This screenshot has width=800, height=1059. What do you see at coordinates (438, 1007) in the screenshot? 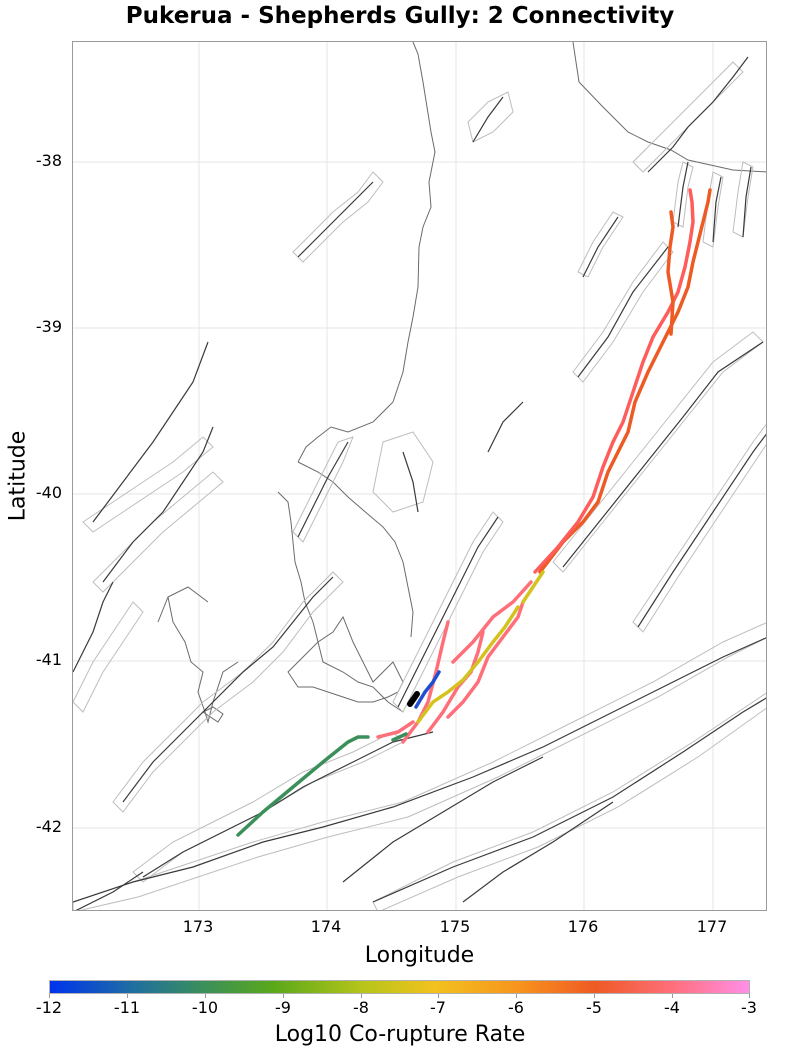
I see `colorbar-tick-label: -7` at bounding box center [438, 1007].